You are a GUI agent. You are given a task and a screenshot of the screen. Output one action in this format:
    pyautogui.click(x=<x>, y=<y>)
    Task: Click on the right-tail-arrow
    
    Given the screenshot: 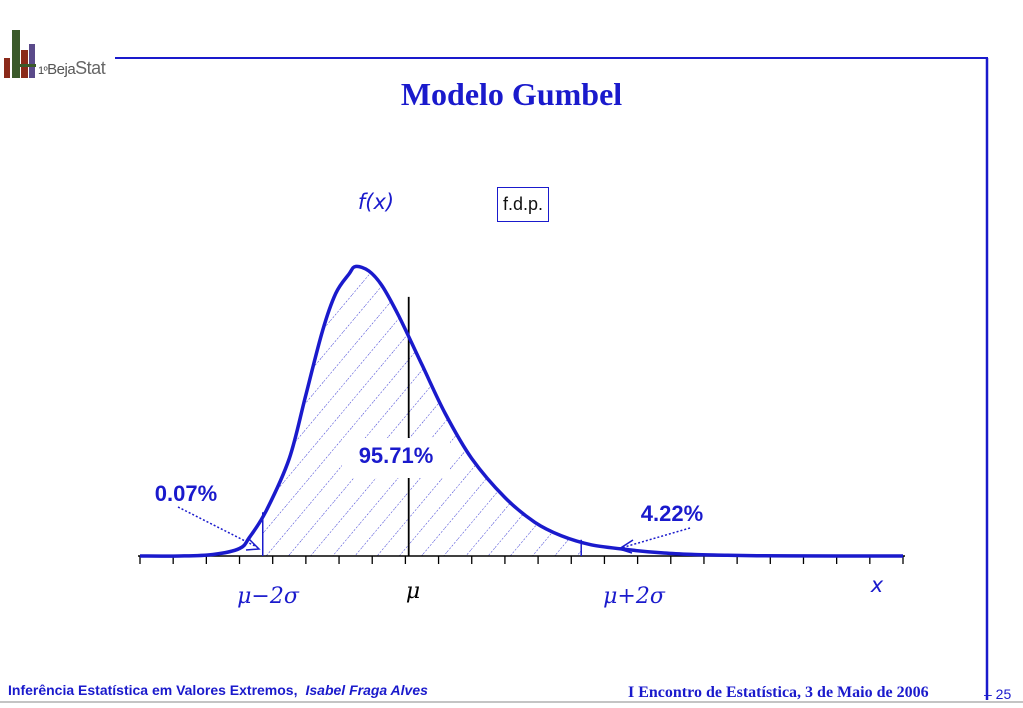 What is the action you would take?
    pyautogui.click(x=654, y=540)
    